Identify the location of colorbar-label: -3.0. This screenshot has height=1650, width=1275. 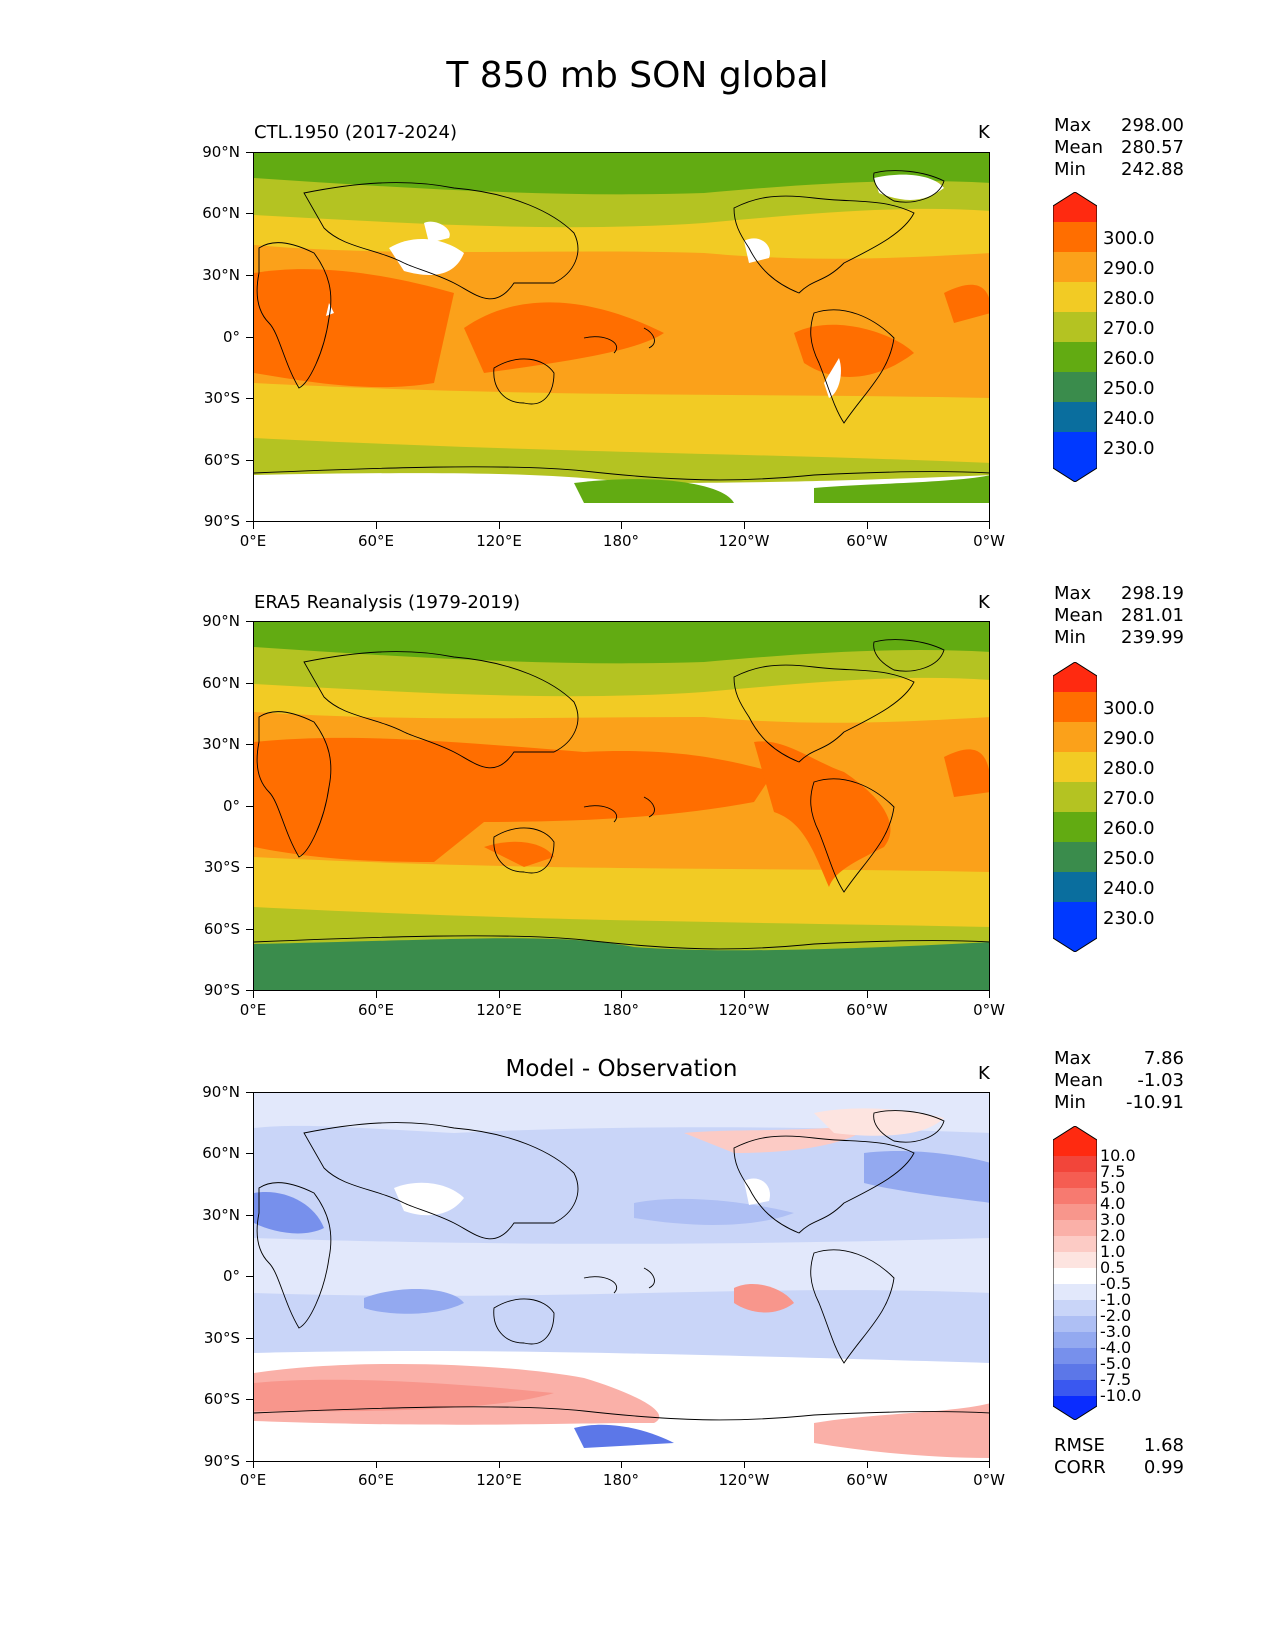
(1116, 1331).